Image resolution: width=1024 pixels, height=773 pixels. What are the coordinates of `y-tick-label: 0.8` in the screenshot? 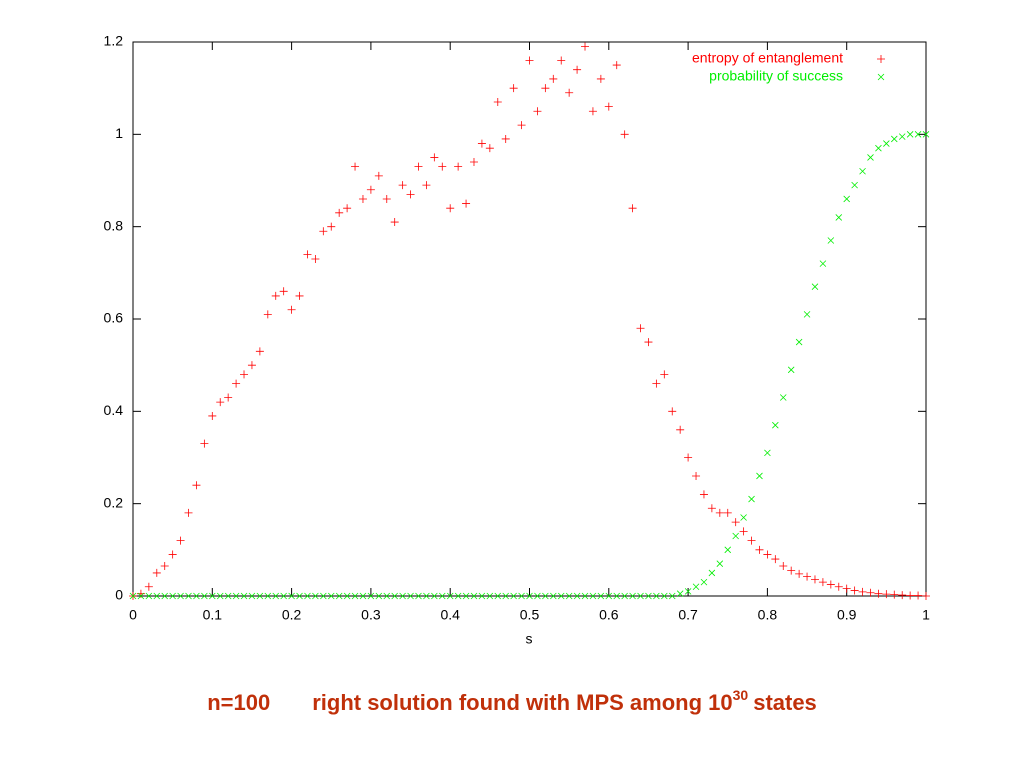 It's located at (114, 225).